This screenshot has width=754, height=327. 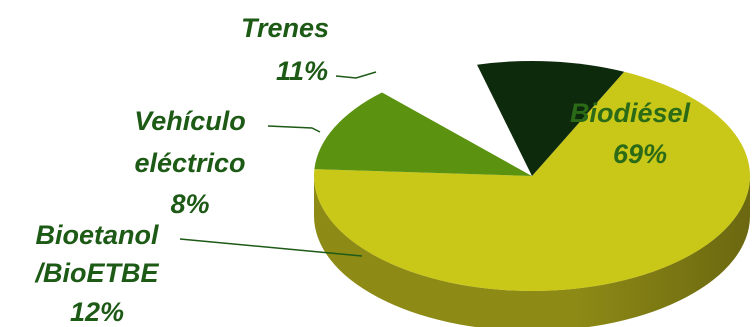 What do you see at coordinates (271, 247) in the screenshot?
I see `leader-line-bioetanol` at bounding box center [271, 247].